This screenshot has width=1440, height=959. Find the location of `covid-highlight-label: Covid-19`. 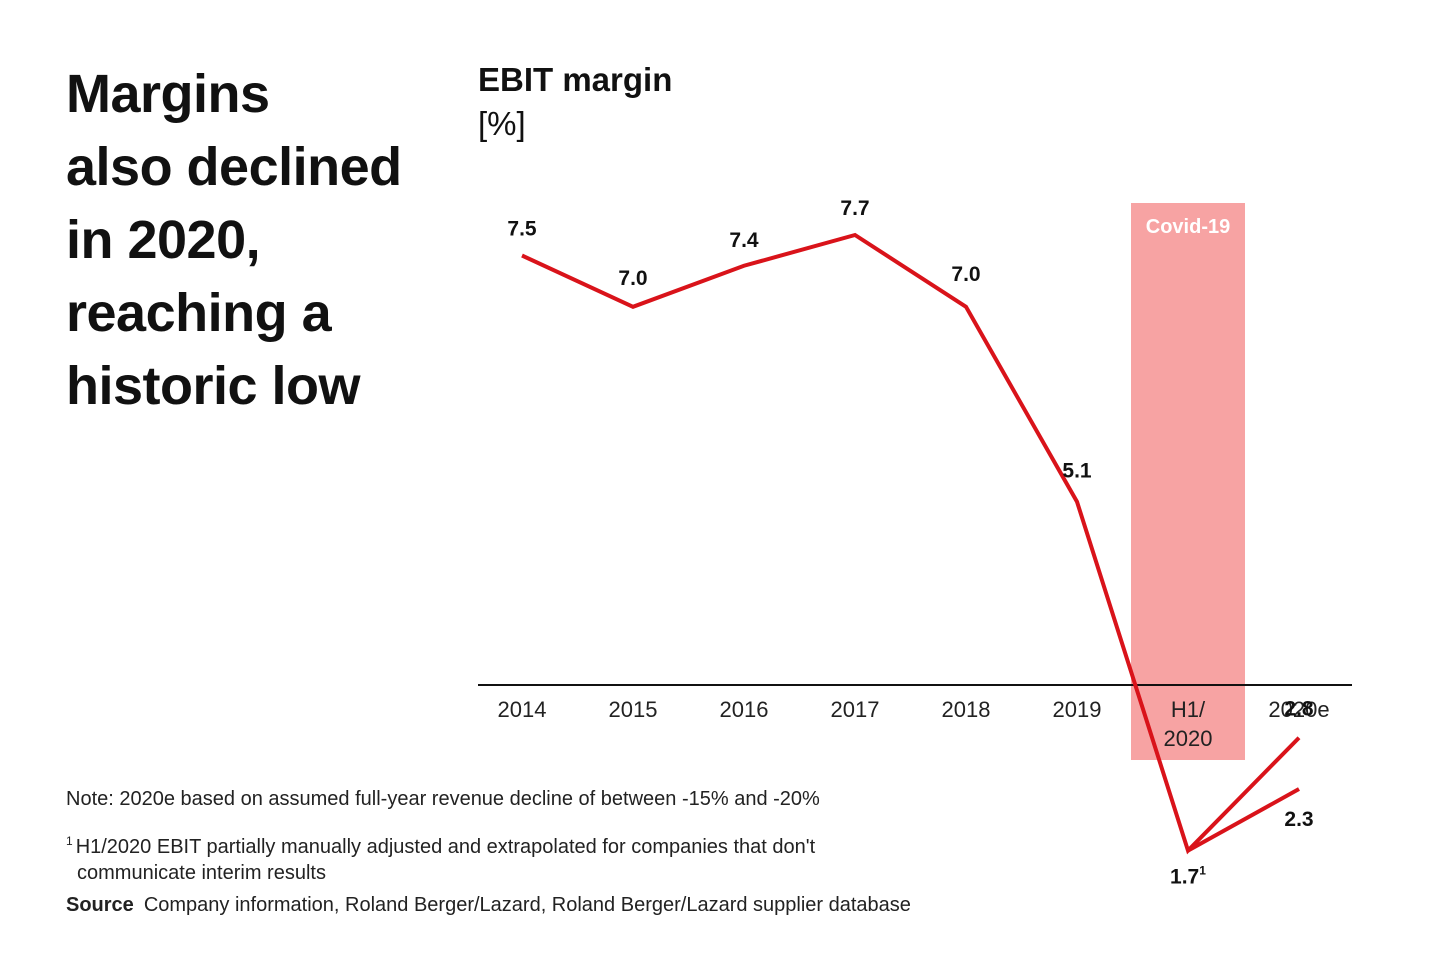

covid-highlight-label: Covid-19 is located at coordinates (1188, 227).